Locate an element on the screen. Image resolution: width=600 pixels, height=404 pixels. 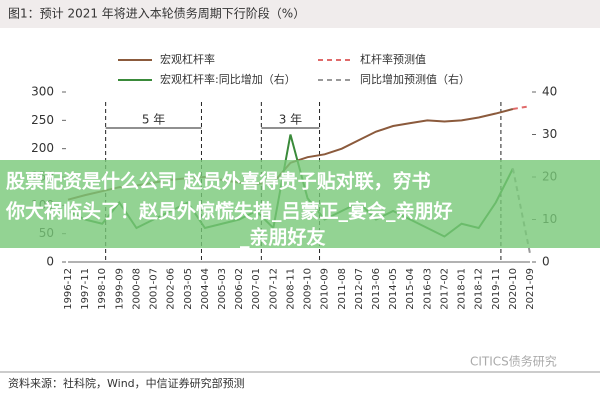
x-tick-label: 1996-12 is located at coordinates (68, 289).